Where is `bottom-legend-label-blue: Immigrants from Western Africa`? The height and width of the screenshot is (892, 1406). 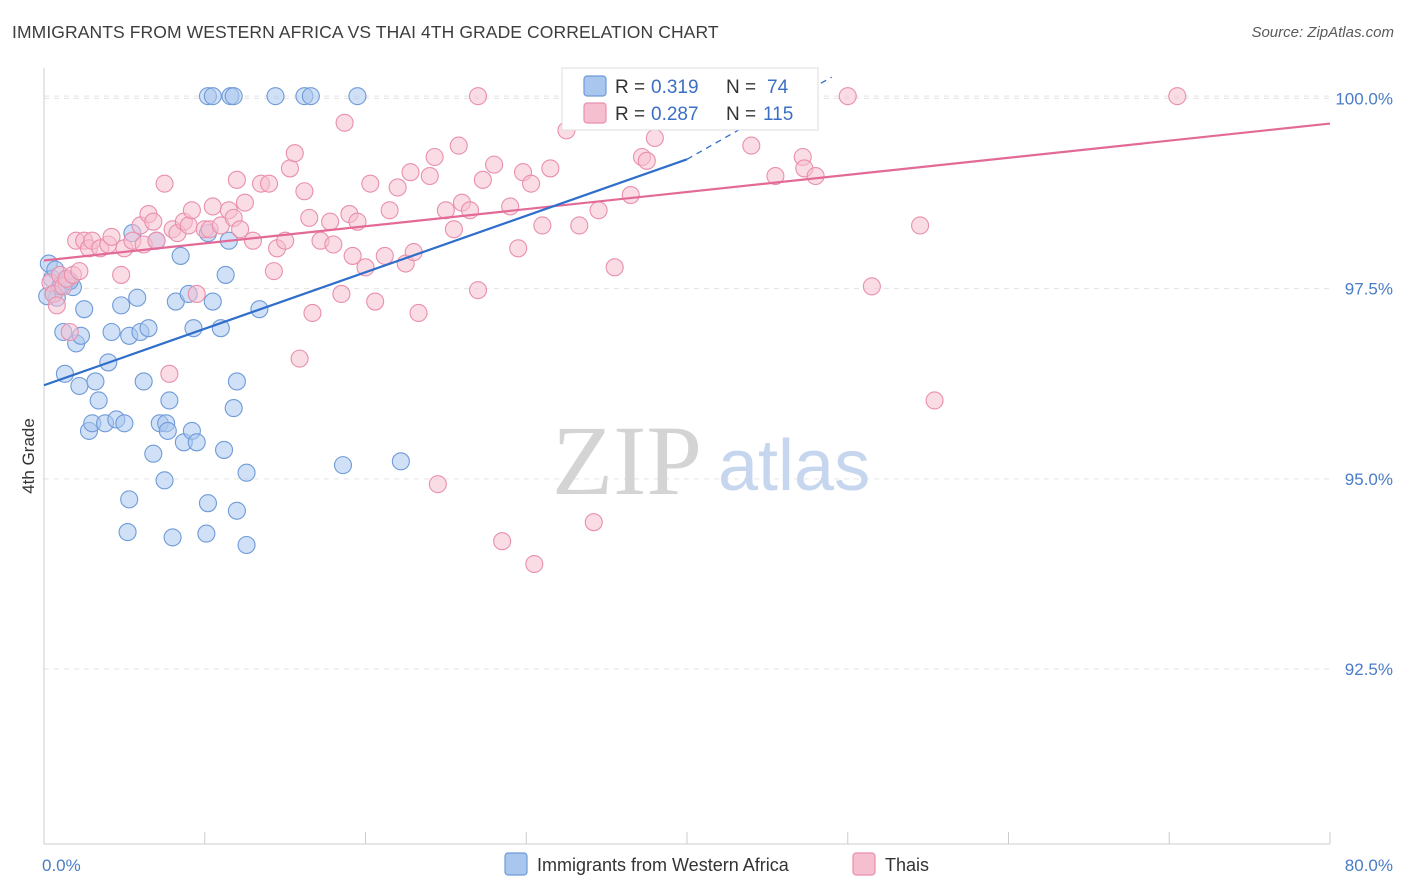
bottom-legend-label-blue: Immigrants from Western Africa is located at coordinates (663, 865).